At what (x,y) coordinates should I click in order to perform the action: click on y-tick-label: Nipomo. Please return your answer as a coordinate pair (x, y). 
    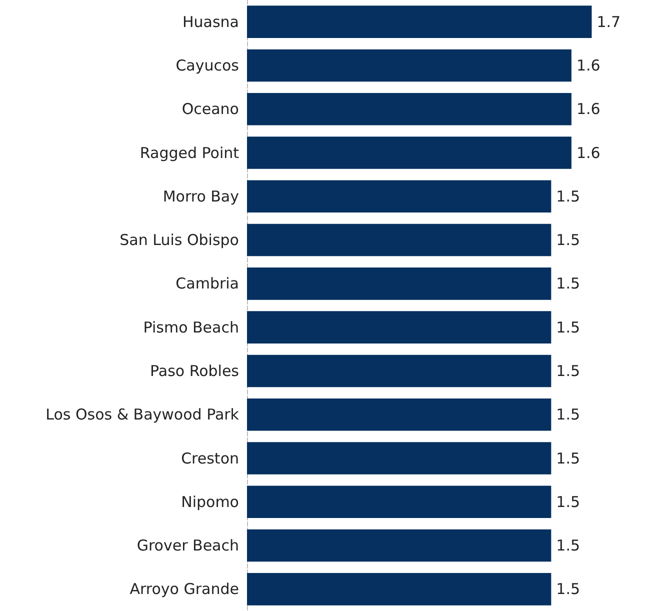
    Looking at the image, I should click on (210, 501).